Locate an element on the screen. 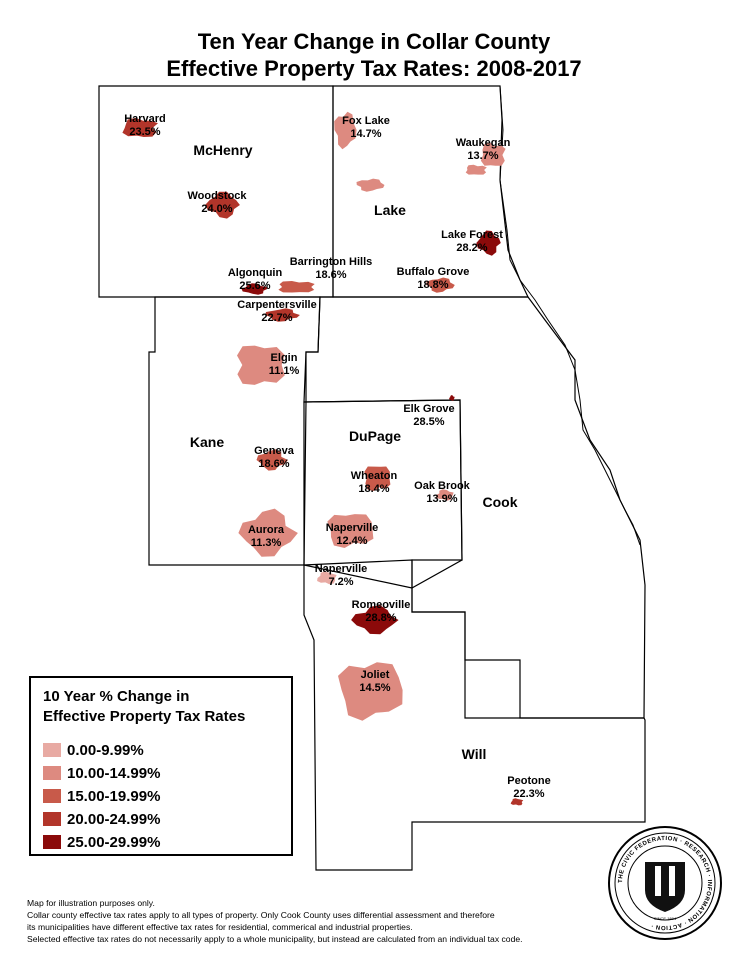 The width and height of the screenshot is (748, 968). muni-value-naperville-dupage: 12.4% is located at coordinates (351, 541).